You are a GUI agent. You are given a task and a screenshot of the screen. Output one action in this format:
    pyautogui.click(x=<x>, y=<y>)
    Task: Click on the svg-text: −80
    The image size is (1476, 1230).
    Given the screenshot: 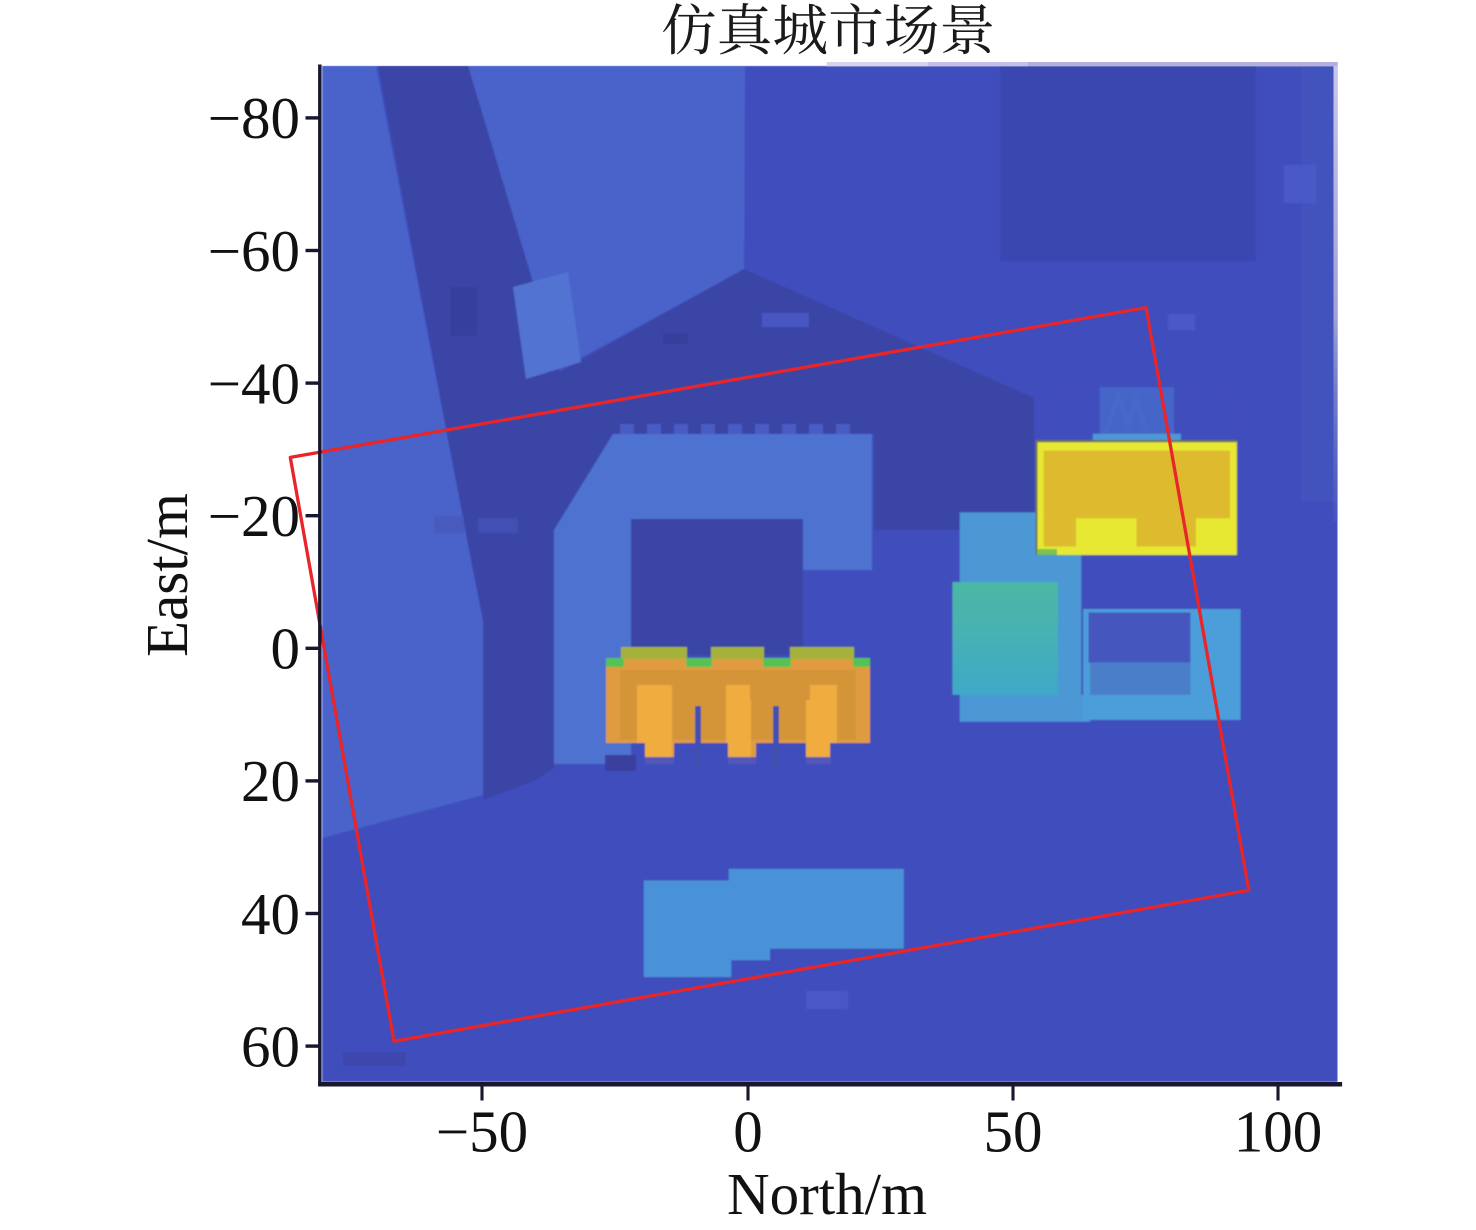 What is the action you would take?
    pyautogui.click(x=254, y=118)
    